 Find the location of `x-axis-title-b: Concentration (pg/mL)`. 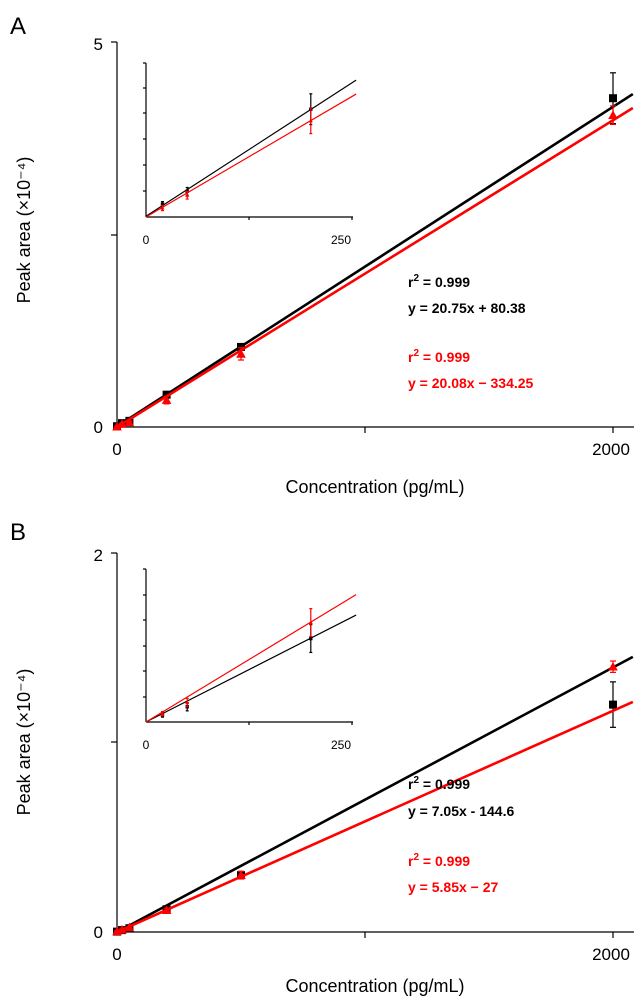

x-axis-title-b: Concentration (pg/mL) is located at coordinates (374, 986).